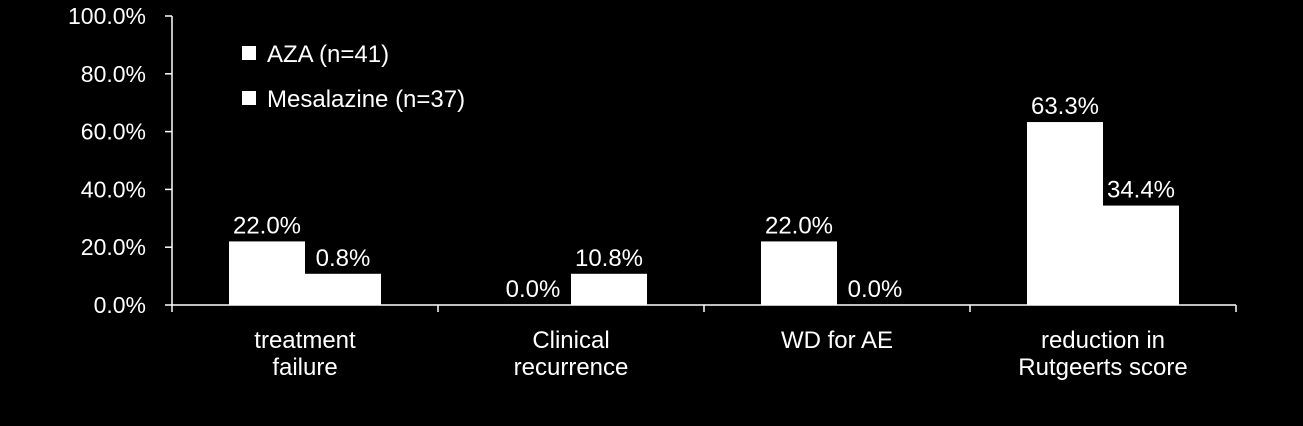 Image resolution: width=1303 pixels, height=426 pixels. Describe the element at coordinates (1102, 367) in the screenshot. I see `x-category-label: Rutgeerts score` at that location.